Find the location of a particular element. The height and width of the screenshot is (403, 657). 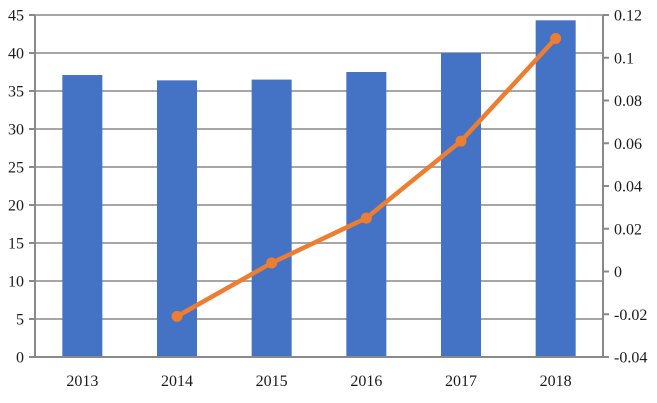

y-axis-left-label: 30 is located at coordinates (16, 130).